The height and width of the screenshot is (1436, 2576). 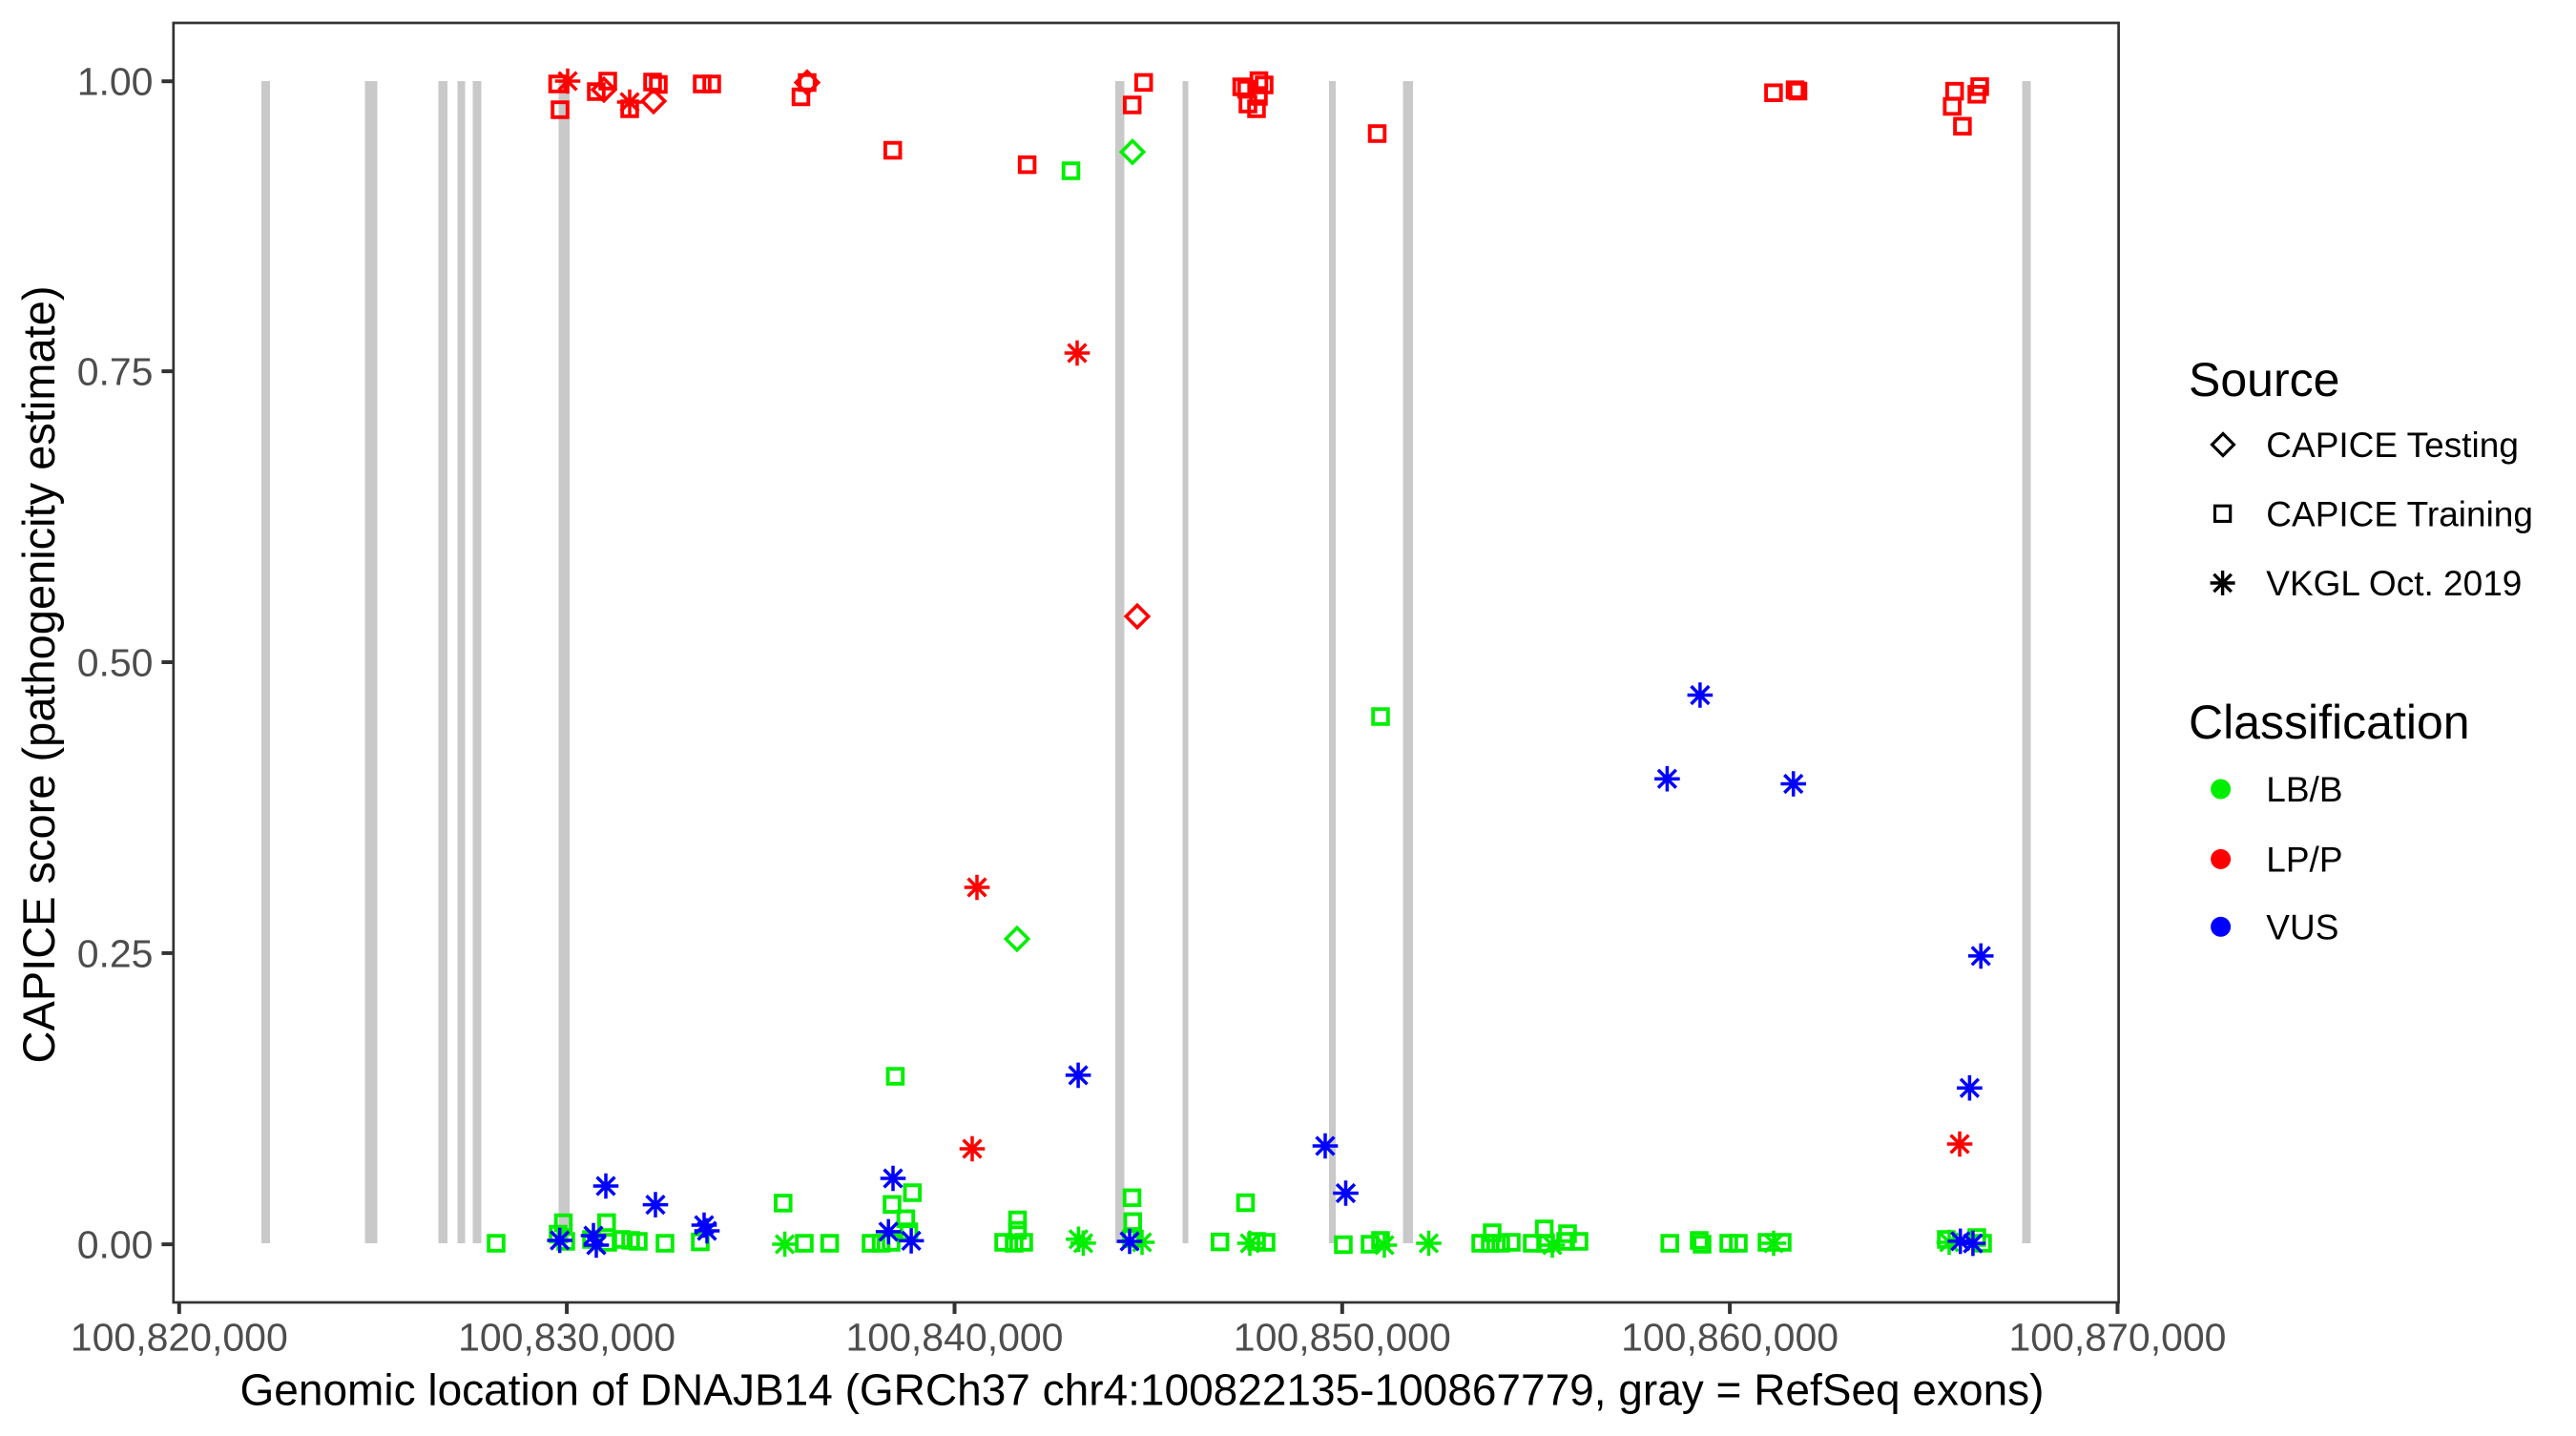 I want to click on svg-text: CAPICE Testing, so click(x=2392, y=445).